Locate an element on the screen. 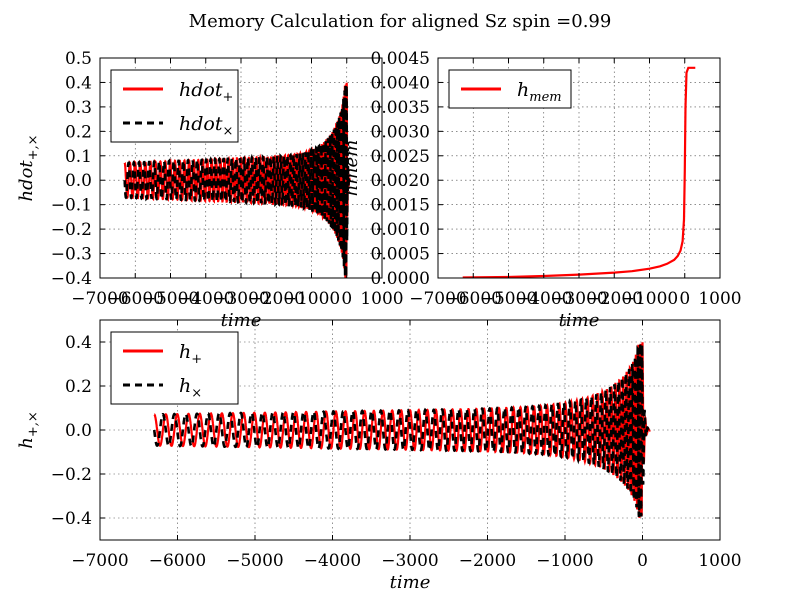  y-tick-label: 0.1 is located at coordinates (78, 157).